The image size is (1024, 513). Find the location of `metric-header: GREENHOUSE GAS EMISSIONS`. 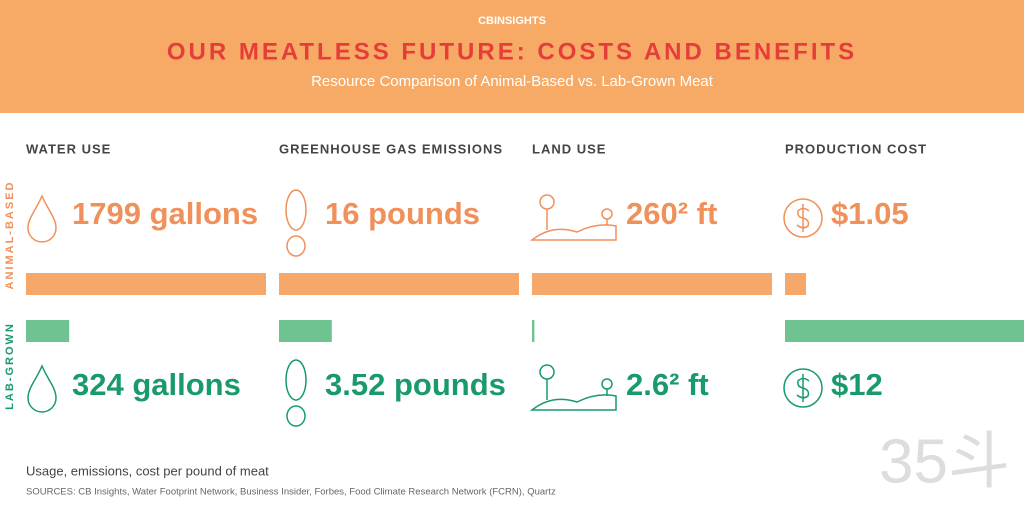

metric-header: GREENHOUSE GAS EMISSIONS is located at coordinates (391, 148).